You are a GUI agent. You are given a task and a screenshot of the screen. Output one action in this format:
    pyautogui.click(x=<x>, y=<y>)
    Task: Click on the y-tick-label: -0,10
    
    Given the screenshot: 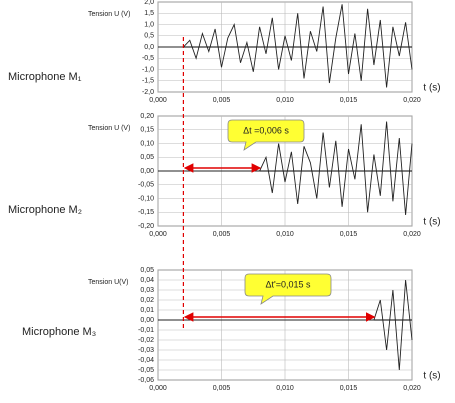 What is the action you would take?
    pyautogui.click(x=146, y=198)
    